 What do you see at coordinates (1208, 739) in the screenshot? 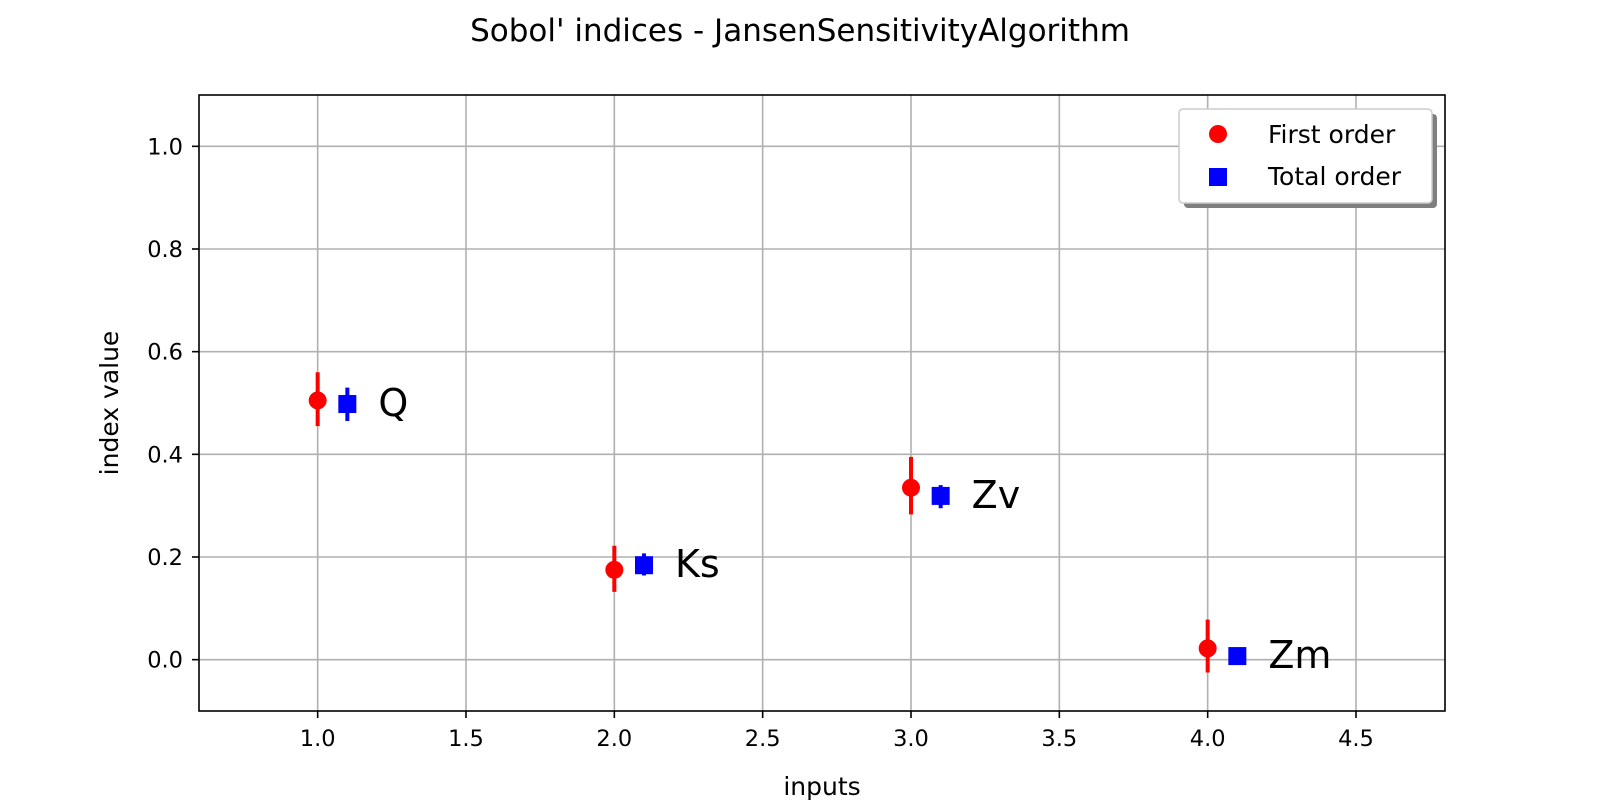
I see `x-tick-label: 4.0` at bounding box center [1208, 739].